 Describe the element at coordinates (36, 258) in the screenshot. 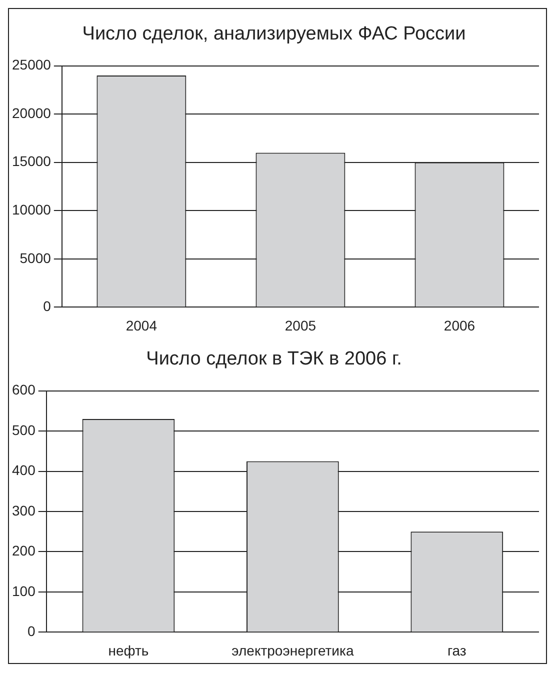

I see `y-tick-label: 5000` at that location.